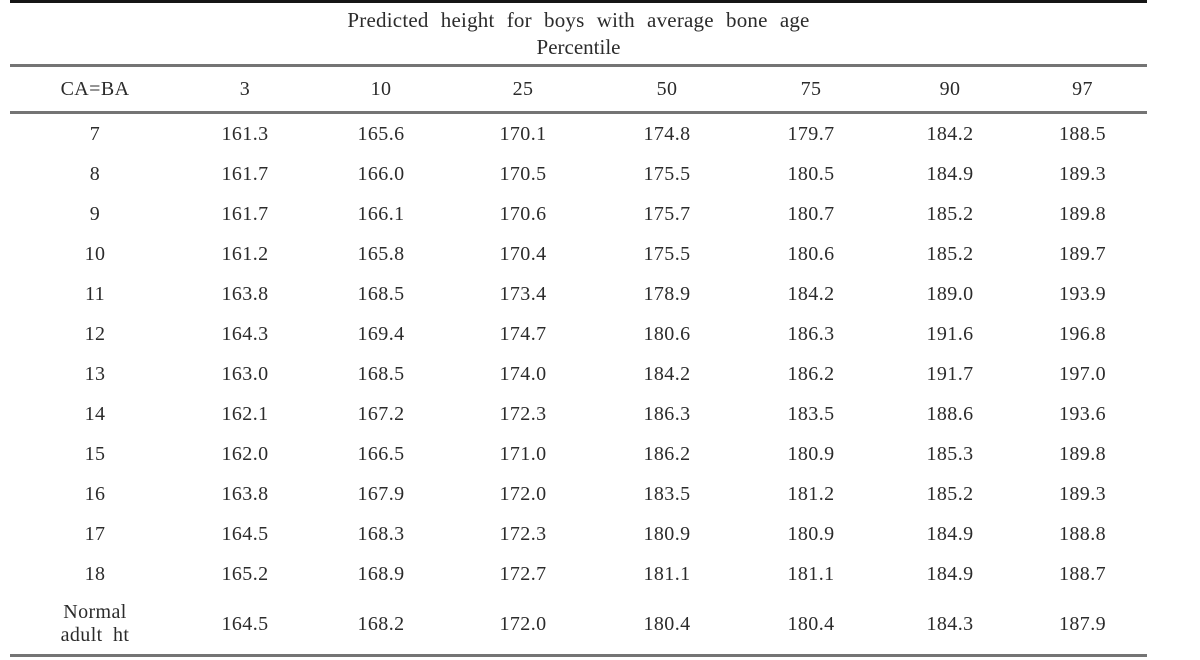 The height and width of the screenshot is (660, 1200). I want to click on table-cell: 174.8, so click(667, 133).